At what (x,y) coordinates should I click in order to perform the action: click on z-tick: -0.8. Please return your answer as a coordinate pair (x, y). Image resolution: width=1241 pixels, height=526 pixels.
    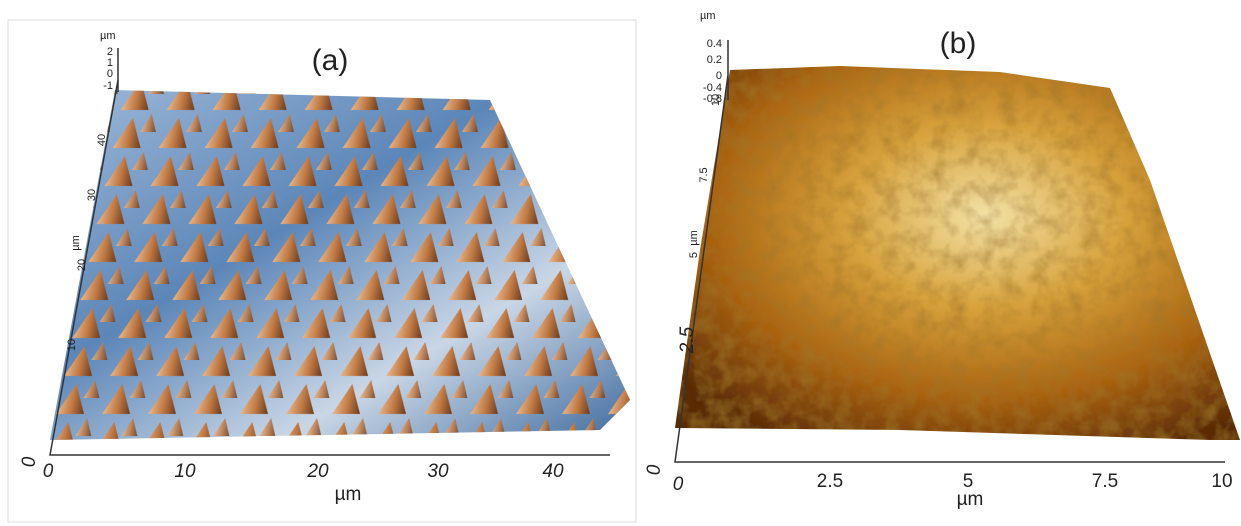
    Looking at the image, I should click on (712, 99).